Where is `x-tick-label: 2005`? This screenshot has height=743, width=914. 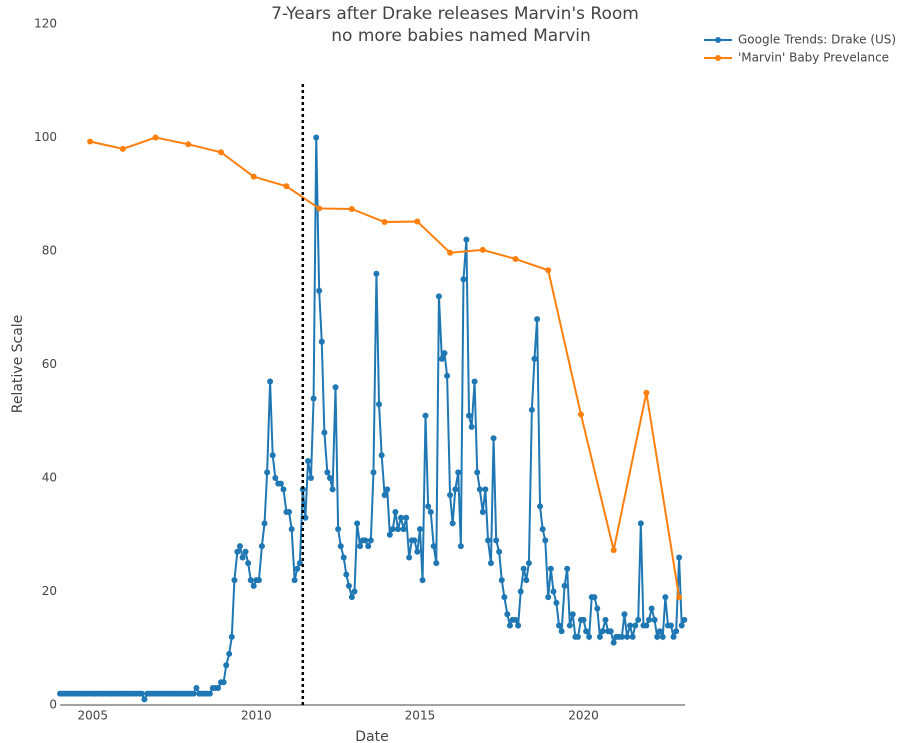
x-tick-label: 2005 is located at coordinates (92, 716).